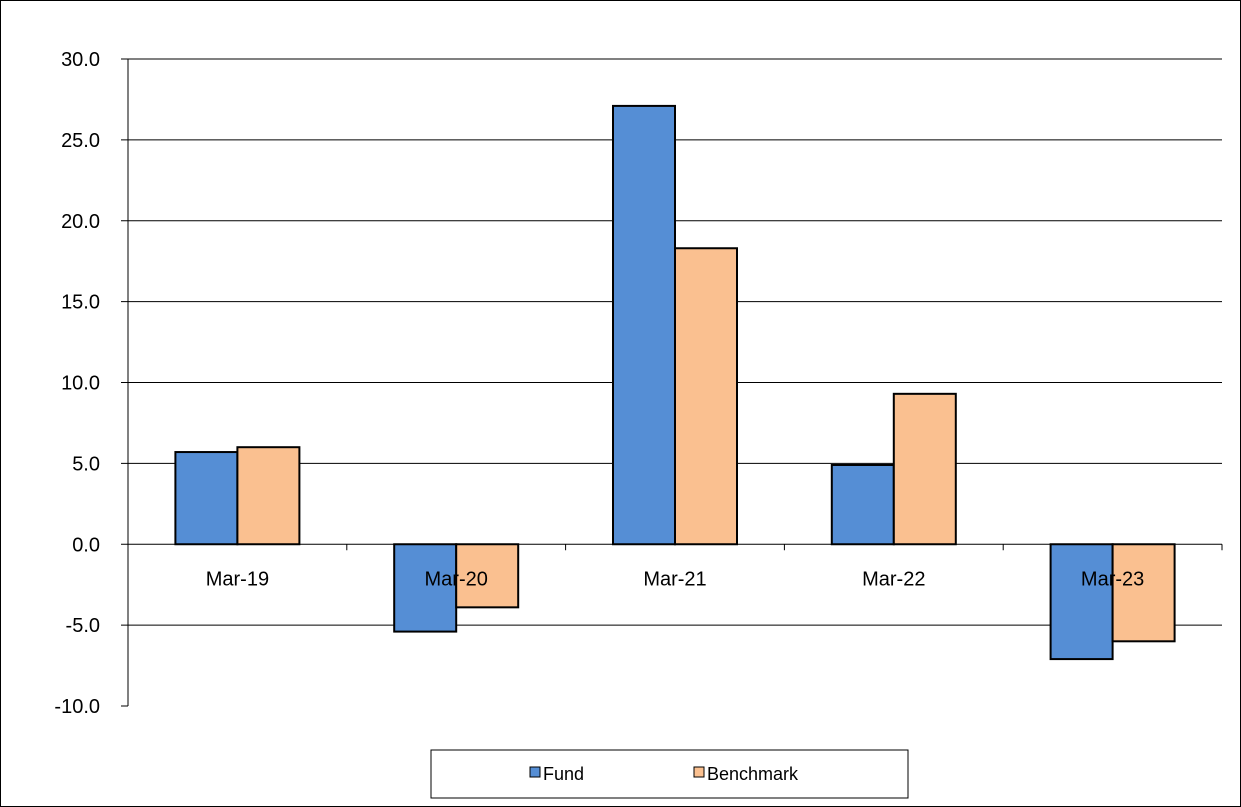  Describe the element at coordinates (80, 384) in the screenshot. I see `y-tick-label: 10.0` at that location.